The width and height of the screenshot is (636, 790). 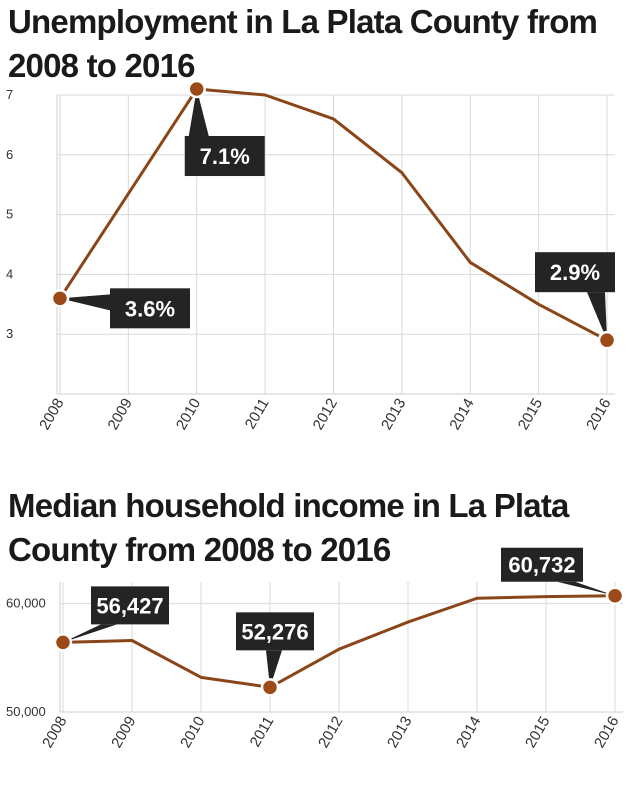 I want to click on x-tick-label: 2010, so click(x=192, y=732).